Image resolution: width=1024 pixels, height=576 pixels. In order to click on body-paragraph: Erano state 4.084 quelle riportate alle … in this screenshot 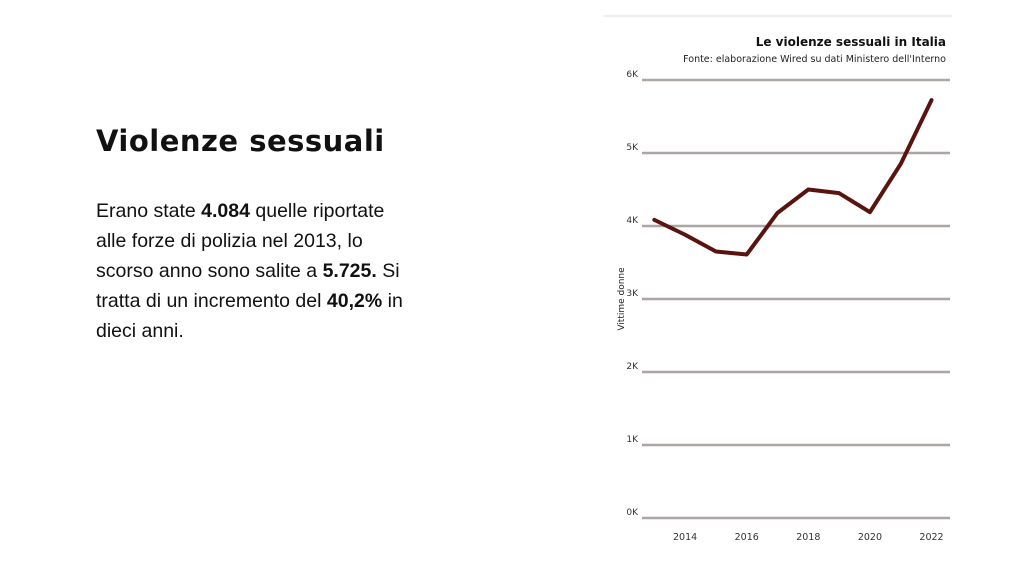, I will do `click(251, 271)`.